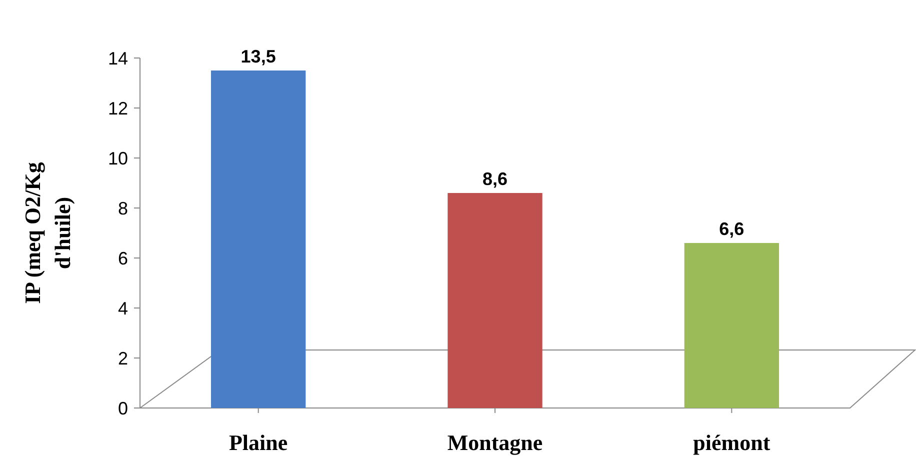 This screenshot has width=916, height=457. Describe the element at coordinates (731, 229) in the screenshot. I see `data-label: 6,6` at that location.